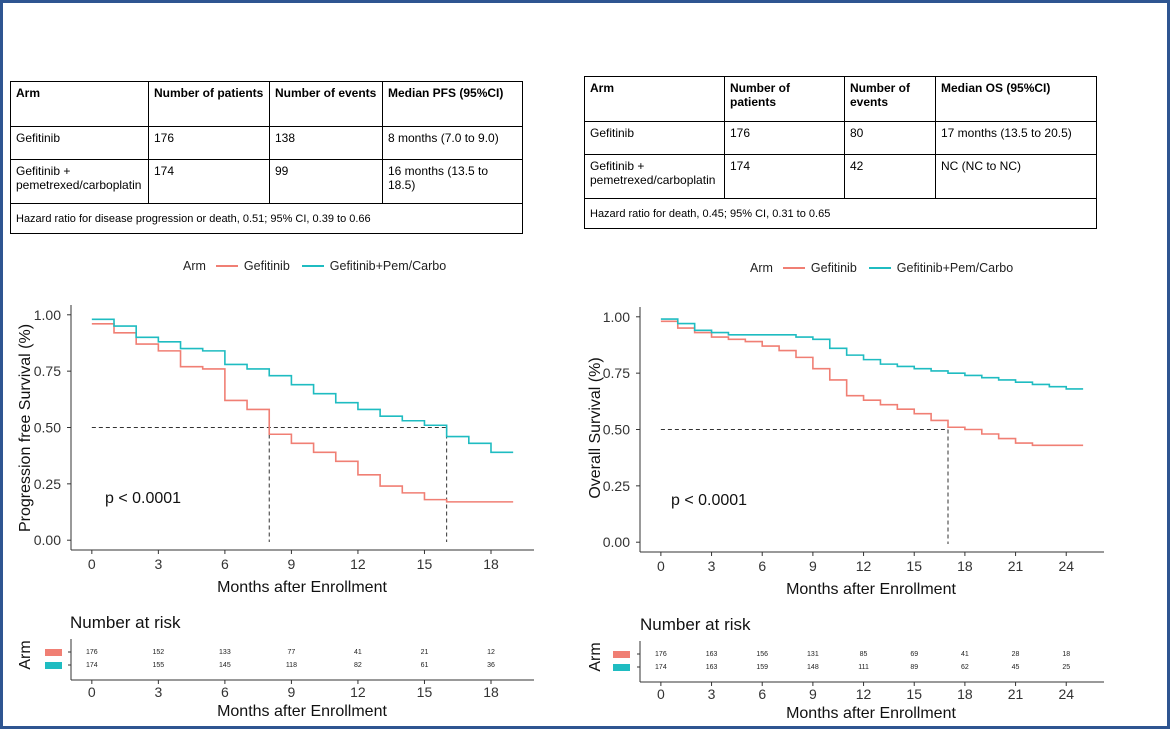 The width and height of the screenshot is (1170, 729). Describe the element at coordinates (1016, 667) in the screenshot. I see `risk-count: 45` at that location.